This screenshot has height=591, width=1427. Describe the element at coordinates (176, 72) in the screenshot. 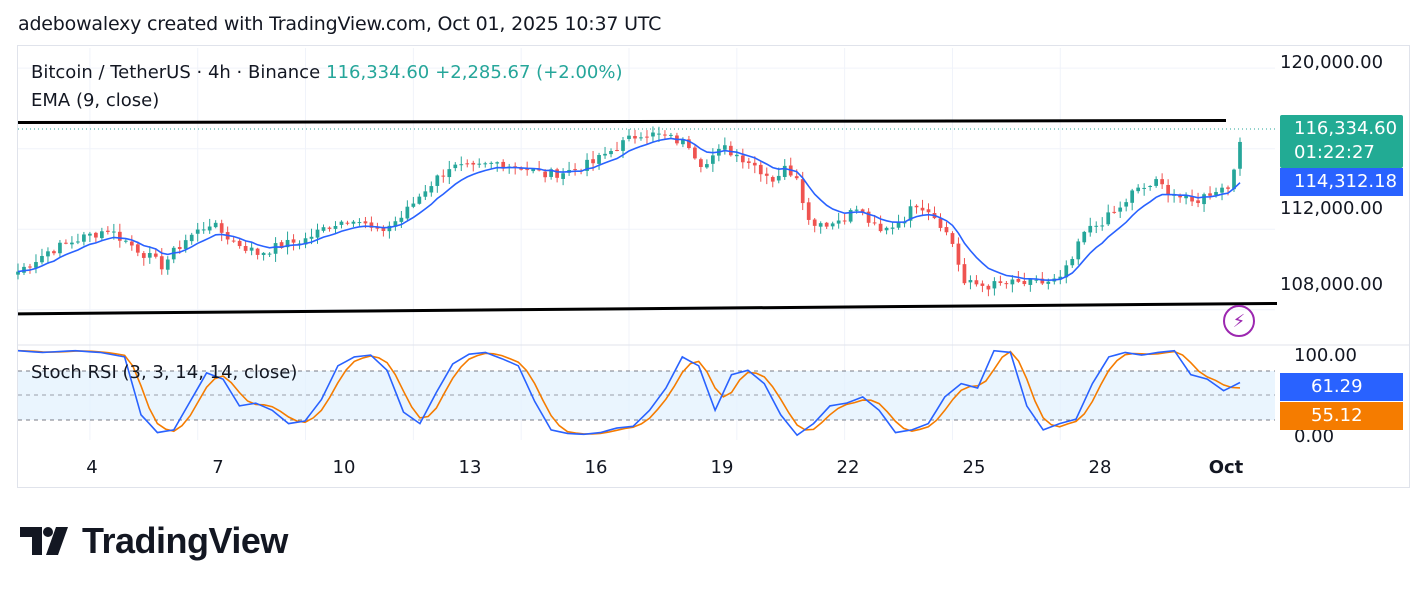

I see `symbol-label: Bitcoin / TetherUS · 4h · Binance` at that location.